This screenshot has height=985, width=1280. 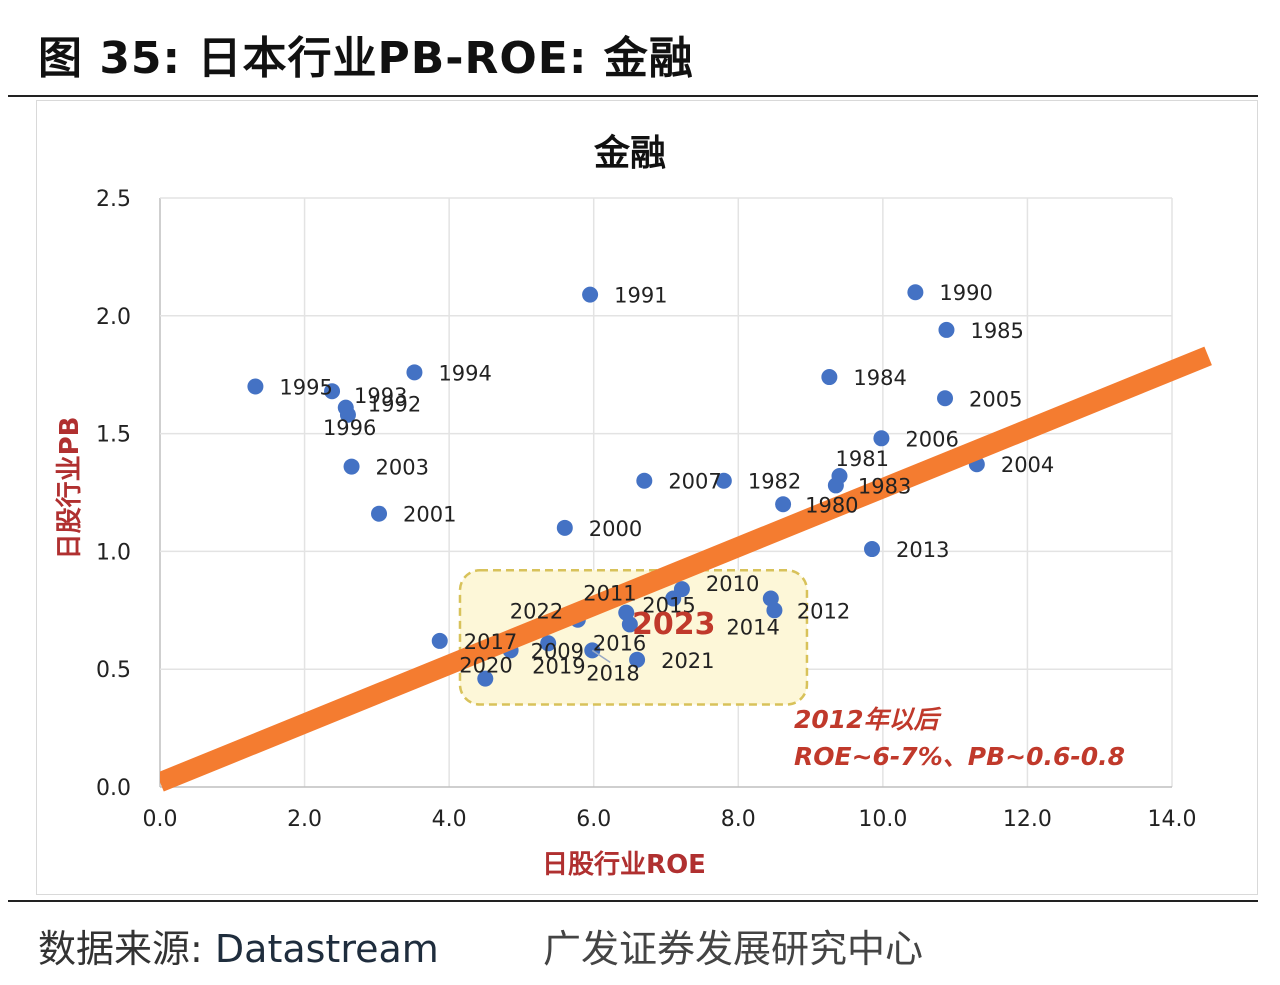 I want to click on y-tick-label: 2.5, so click(x=113, y=199).